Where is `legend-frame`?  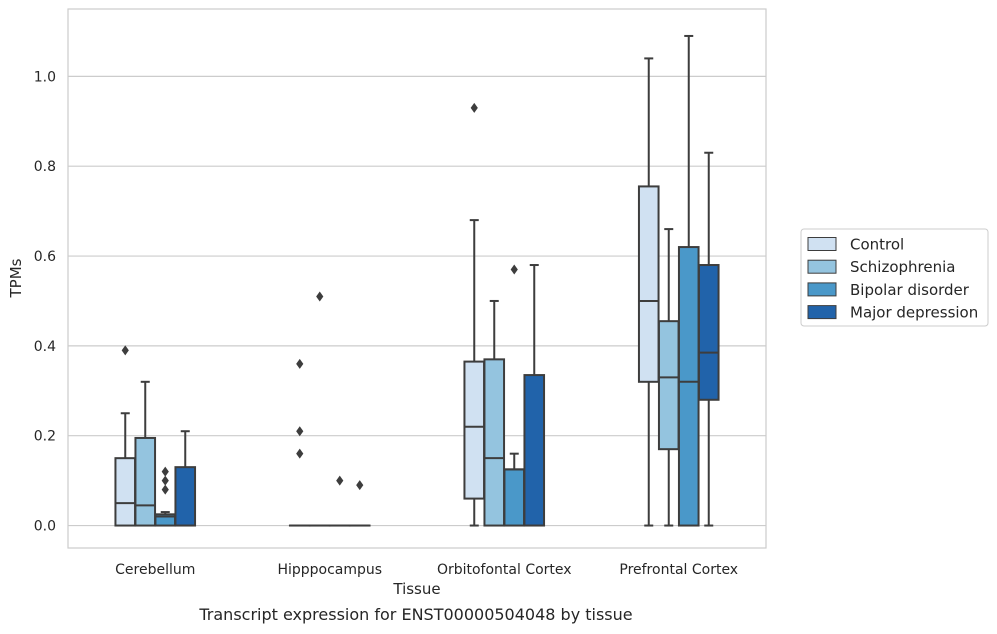 legend-frame is located at coordinates (894, 277).